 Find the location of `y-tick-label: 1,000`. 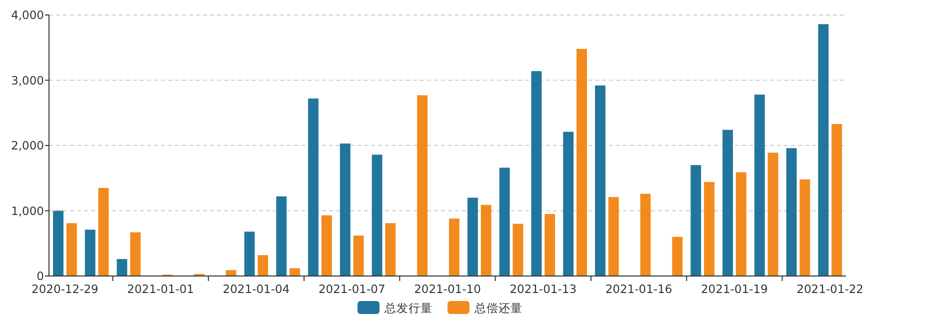

y-tick-label: 1,000 is located at coordinates (27, 211).